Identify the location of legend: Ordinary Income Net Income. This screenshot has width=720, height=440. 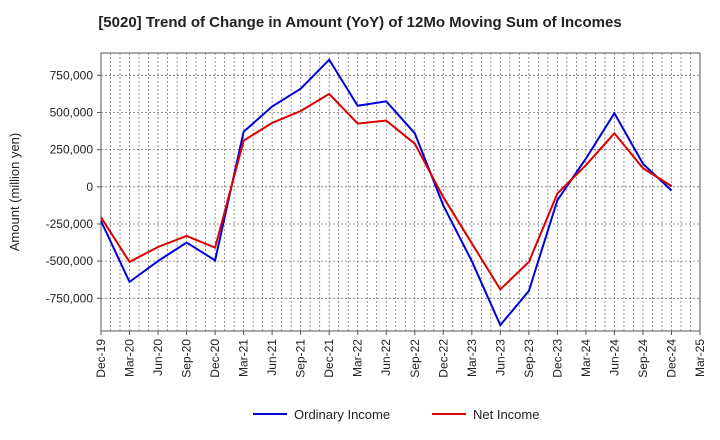
(396, 414).